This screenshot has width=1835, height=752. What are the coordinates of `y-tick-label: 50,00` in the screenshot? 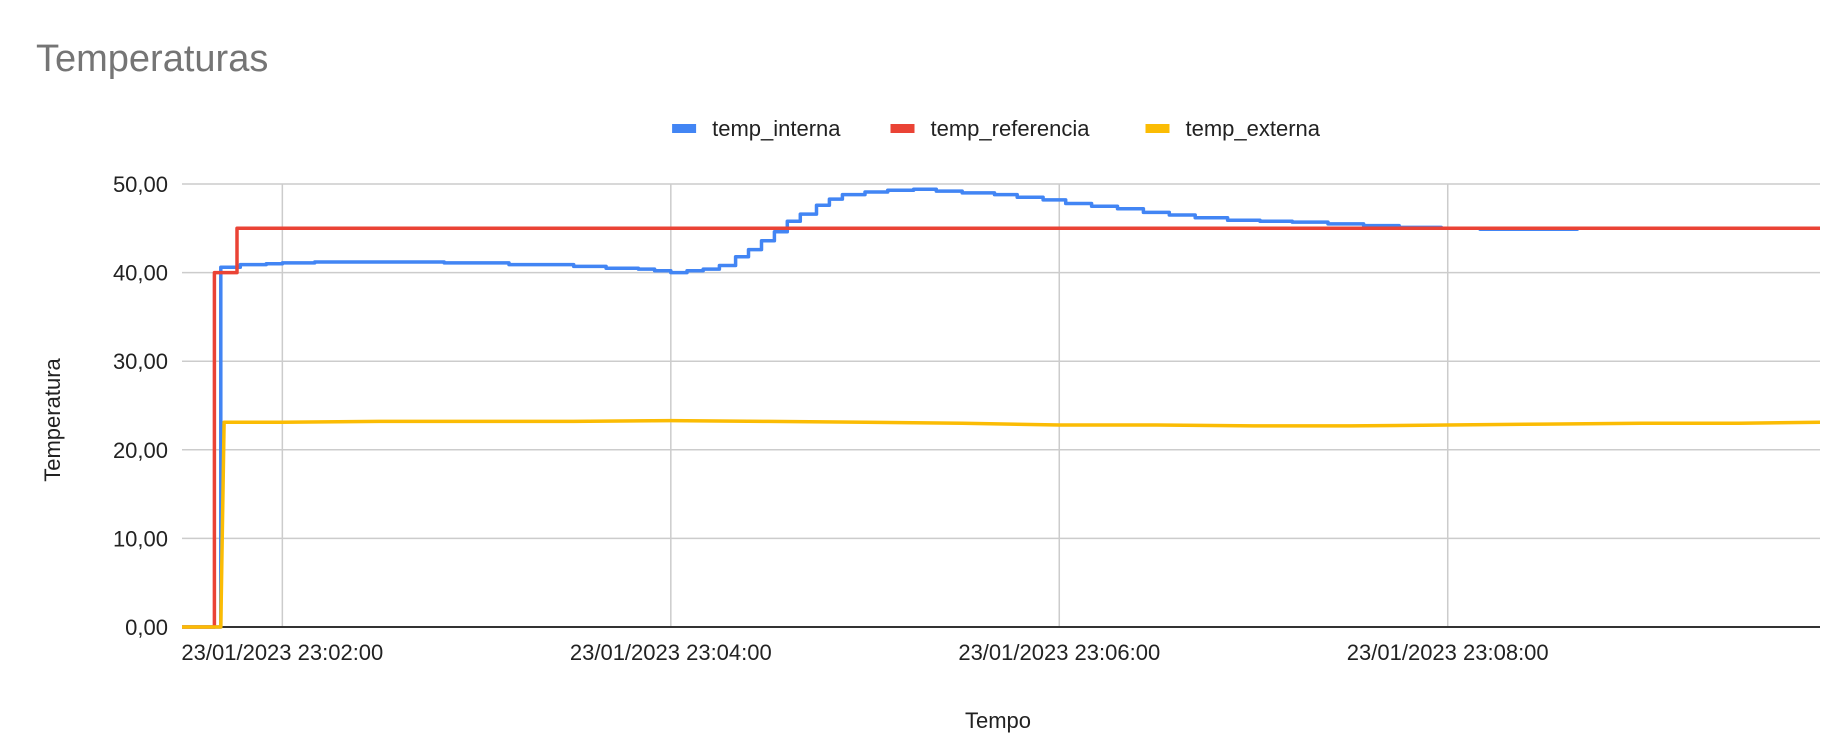 It's located at (140, 184).